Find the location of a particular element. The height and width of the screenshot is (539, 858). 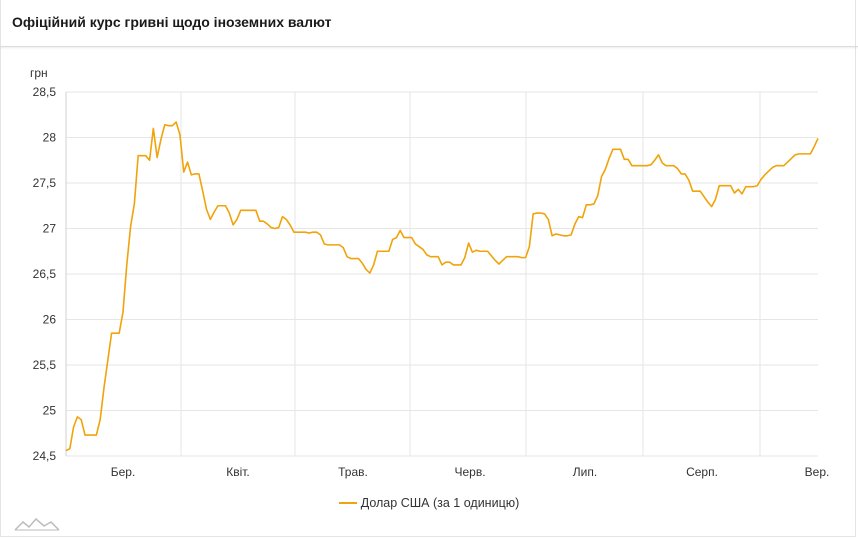

chart-legend: Долар США (за 1 одиницю) is located at coordinates (429, 503).